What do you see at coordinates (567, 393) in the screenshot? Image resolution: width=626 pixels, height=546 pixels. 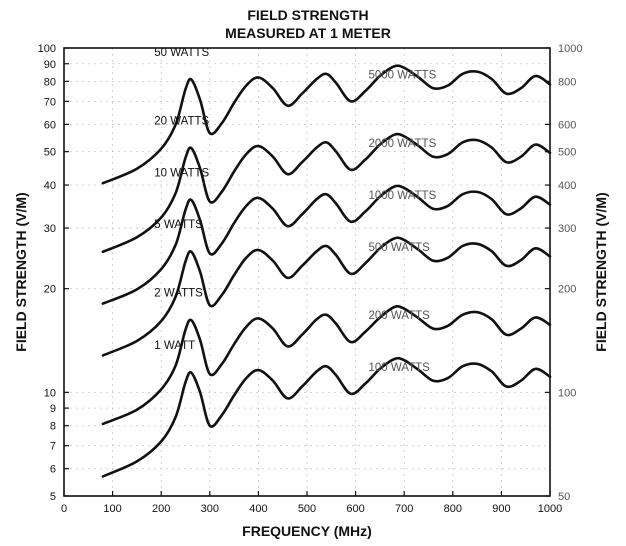 I see `y-tick-label-right: 100` at bounding box center [567, 393].